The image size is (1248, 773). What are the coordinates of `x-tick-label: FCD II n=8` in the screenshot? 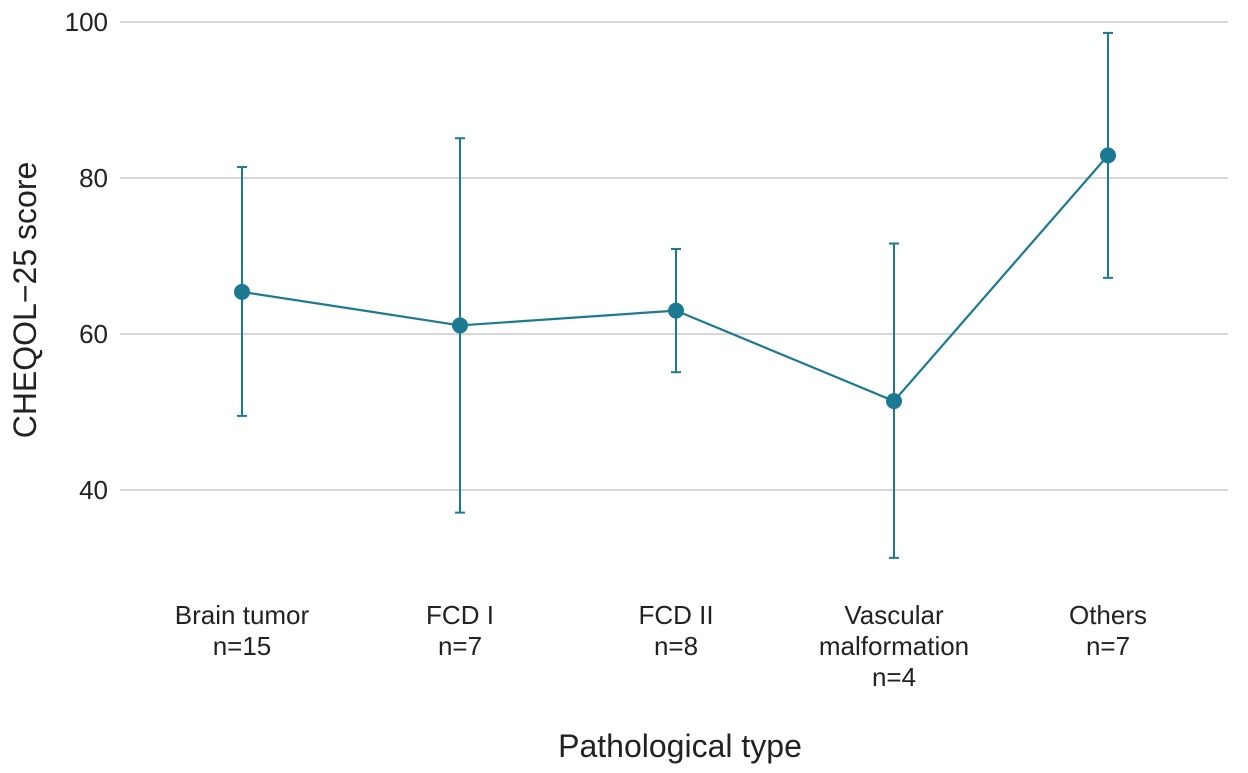 It's located at (675, 630).